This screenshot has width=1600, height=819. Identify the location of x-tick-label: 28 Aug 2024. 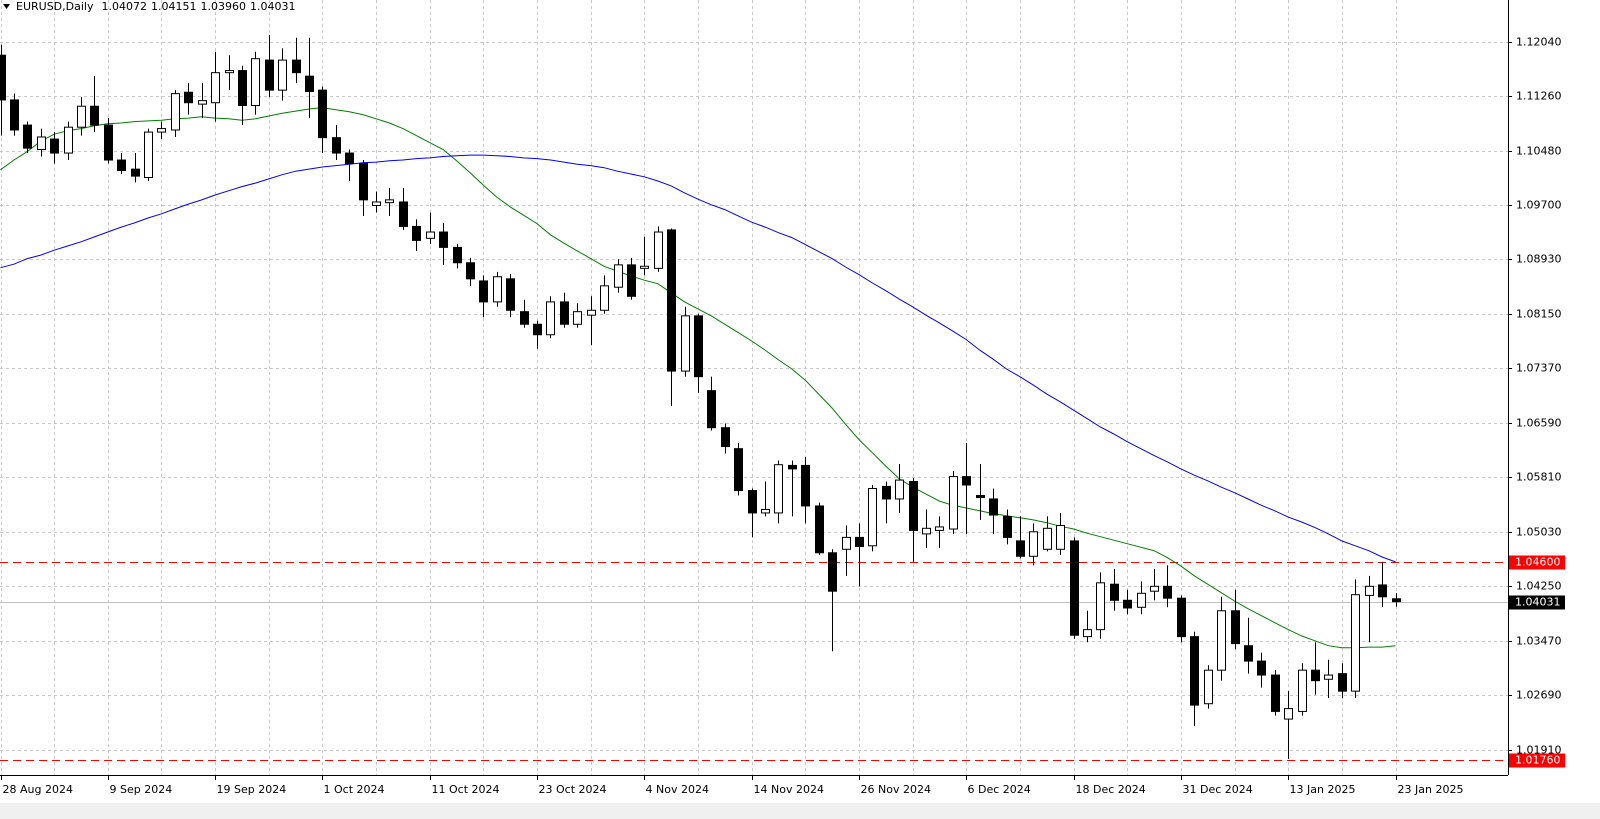
(38, 789).